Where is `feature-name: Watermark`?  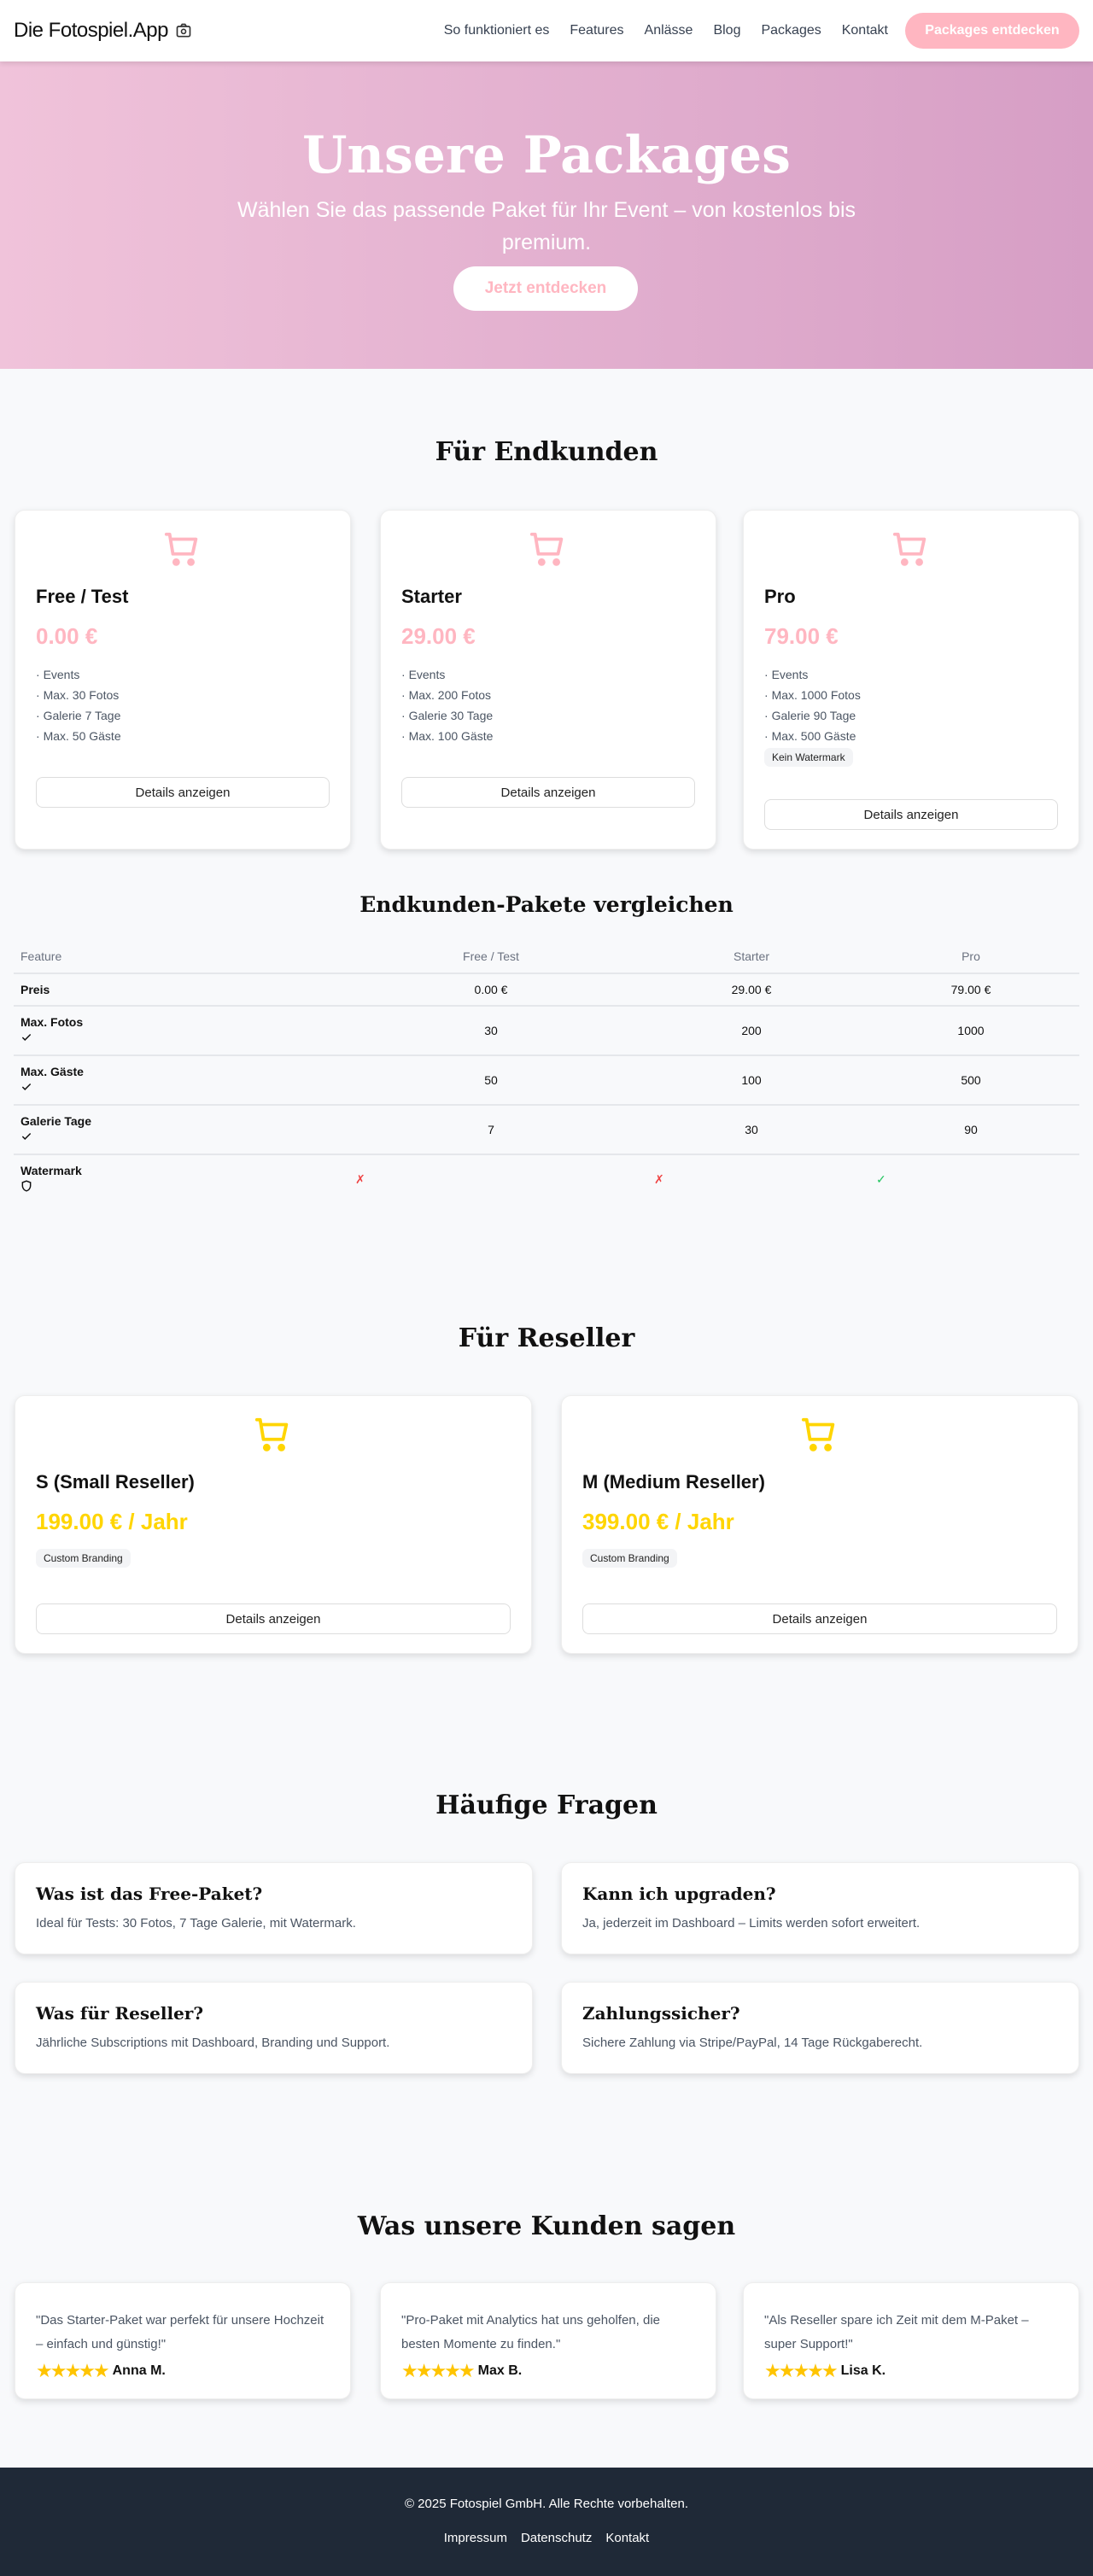 feature-name: Watermark is located at coordinates (51, 1170).